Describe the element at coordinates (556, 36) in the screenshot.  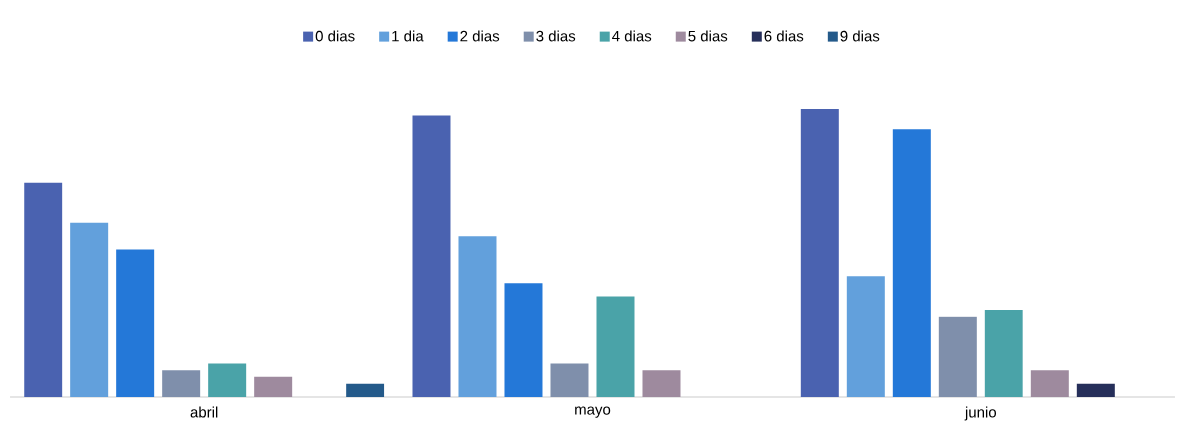
I see `legend-label: 3 dias` at that location.